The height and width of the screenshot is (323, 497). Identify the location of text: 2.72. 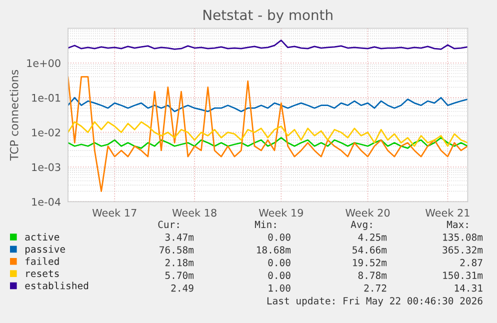
(375, 288).